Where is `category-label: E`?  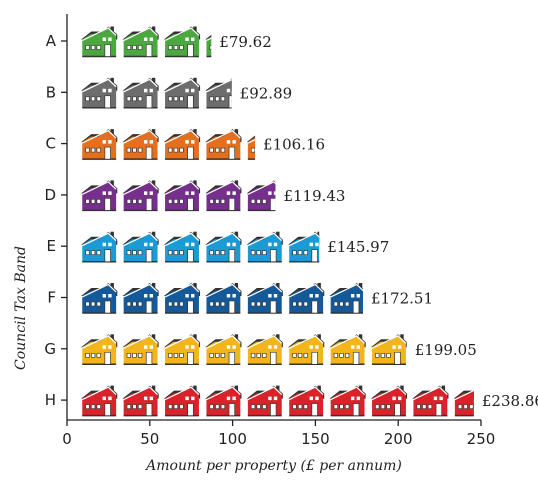 category-label: E is located at coordinates (51, 246).